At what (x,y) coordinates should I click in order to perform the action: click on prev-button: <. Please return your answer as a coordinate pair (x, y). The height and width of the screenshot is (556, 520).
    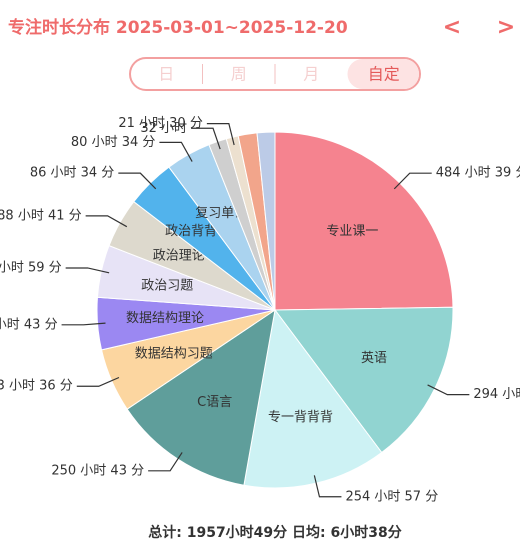
    Looking at the image, I should click on (452, 27).